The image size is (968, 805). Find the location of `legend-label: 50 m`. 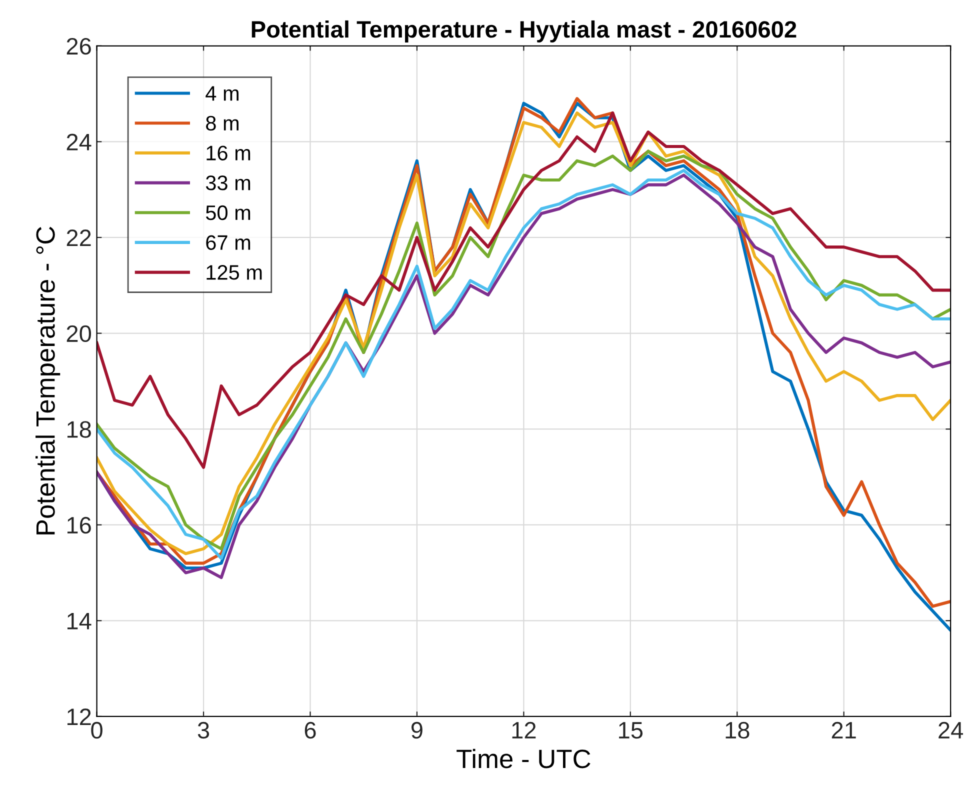

legend-label: 50 m is located at coordinates (228, 212).